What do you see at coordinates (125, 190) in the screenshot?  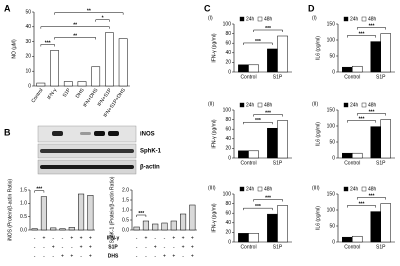 I see `y-tick-label: 2.0` at bounding box center [125, 190].